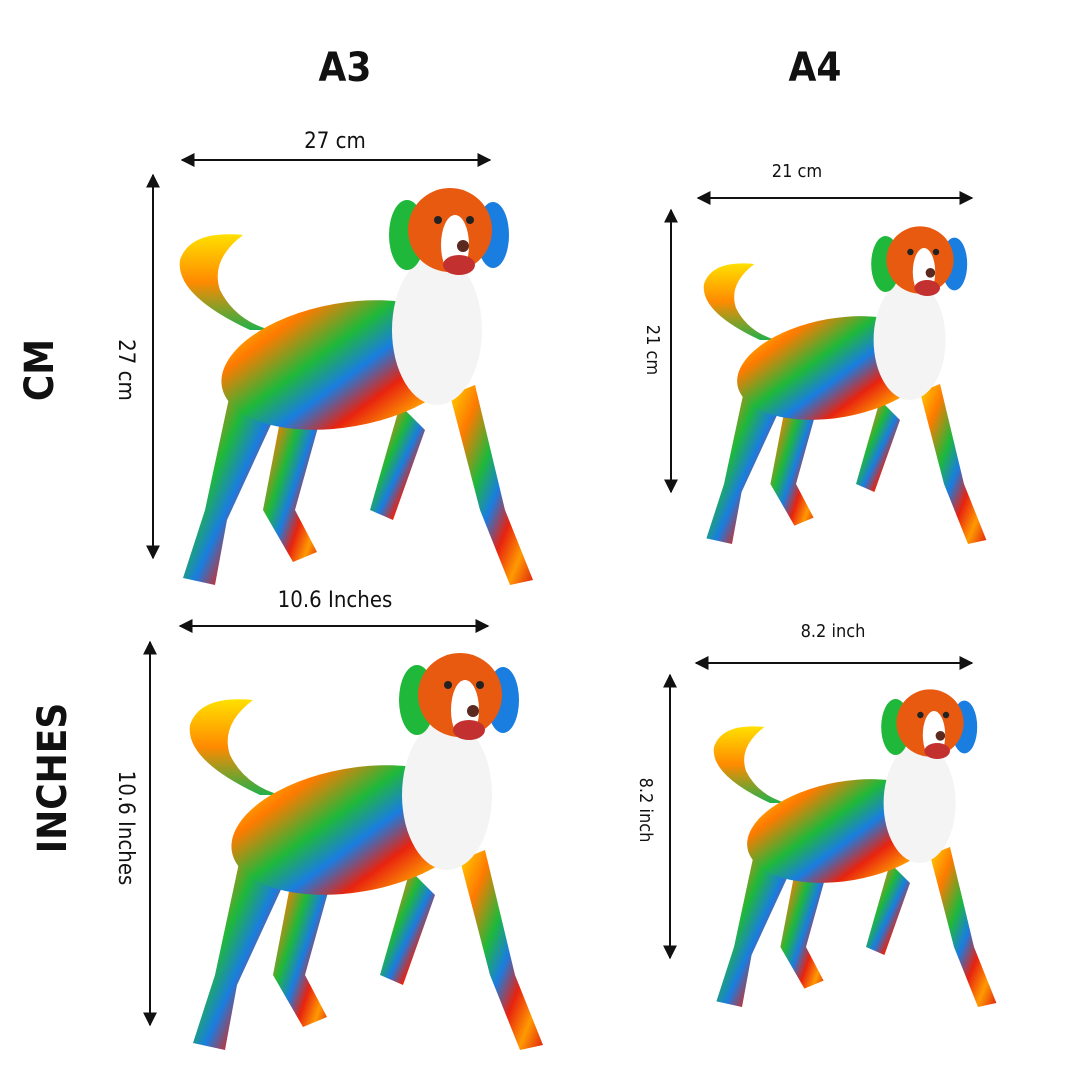  Describe the element at coordinates (815, 68) in the screenshot. I see `column-header: A4` at that location.